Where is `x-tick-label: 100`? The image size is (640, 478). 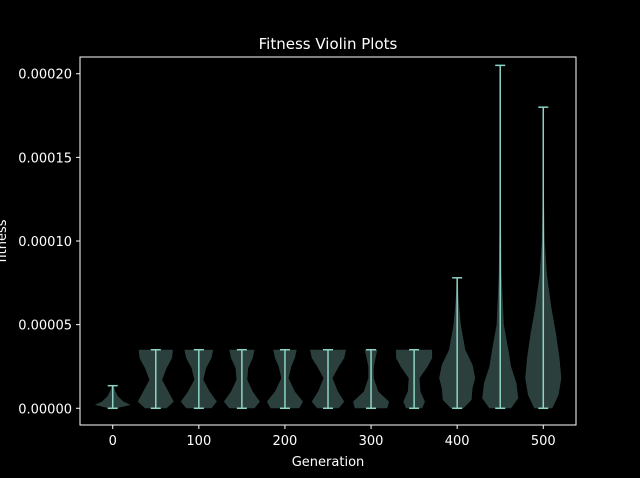 x-tick-label: 100 is located at coordinates (198, 441).